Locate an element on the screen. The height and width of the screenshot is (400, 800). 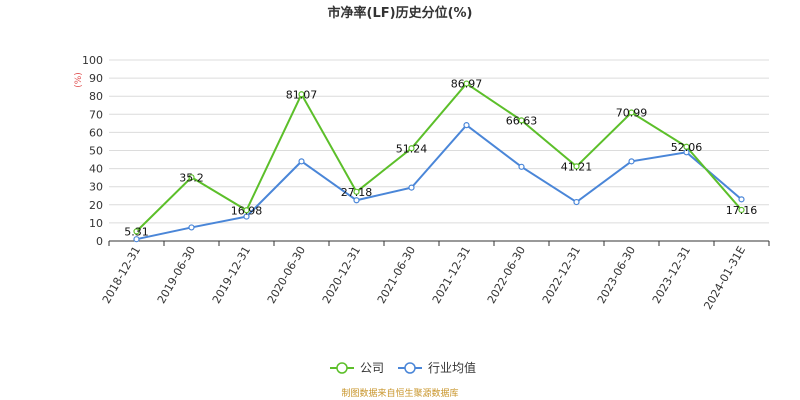
y-tick-label: 80 is located at coordinates (96, 96).